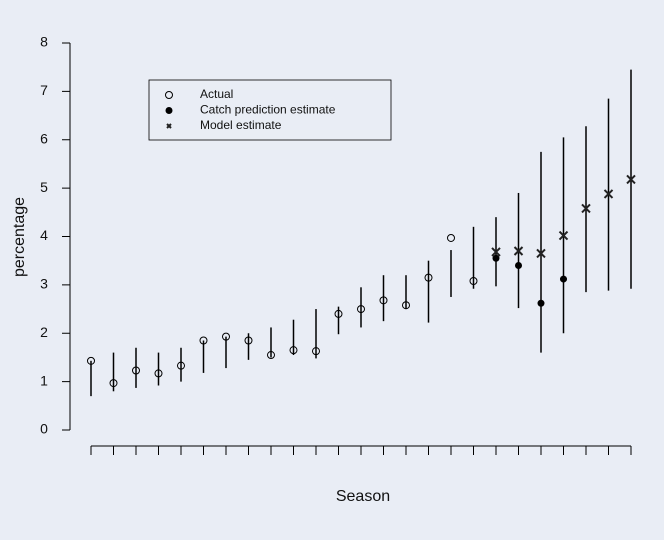  What do you see at coordinates (44, 90) in the screenshot?
I see `y-tick-label: 7` at bounding box center [44, 90].